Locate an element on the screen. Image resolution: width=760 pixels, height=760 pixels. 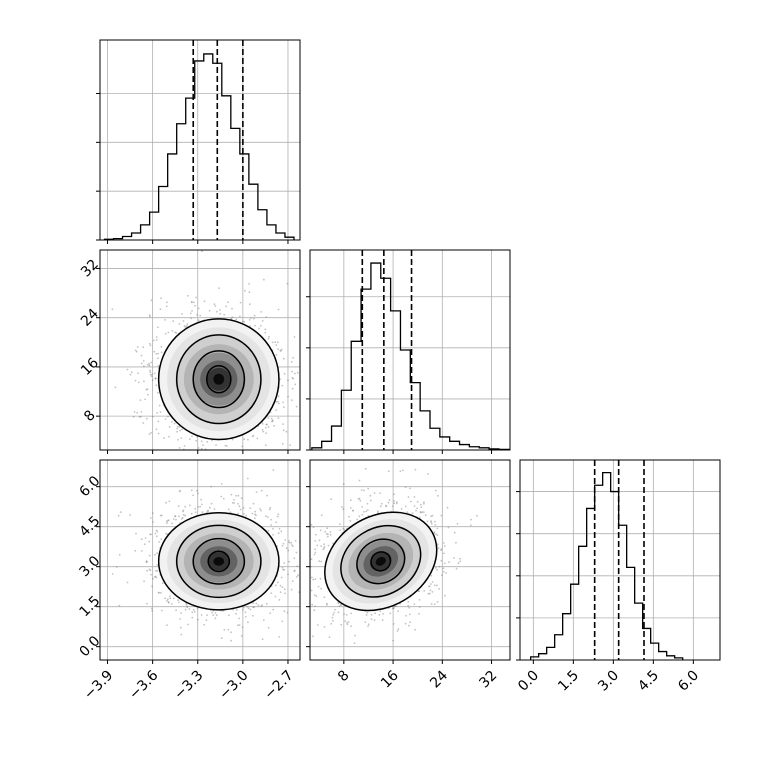
histogram-panel-p2 is located at coordinates (620, 560).